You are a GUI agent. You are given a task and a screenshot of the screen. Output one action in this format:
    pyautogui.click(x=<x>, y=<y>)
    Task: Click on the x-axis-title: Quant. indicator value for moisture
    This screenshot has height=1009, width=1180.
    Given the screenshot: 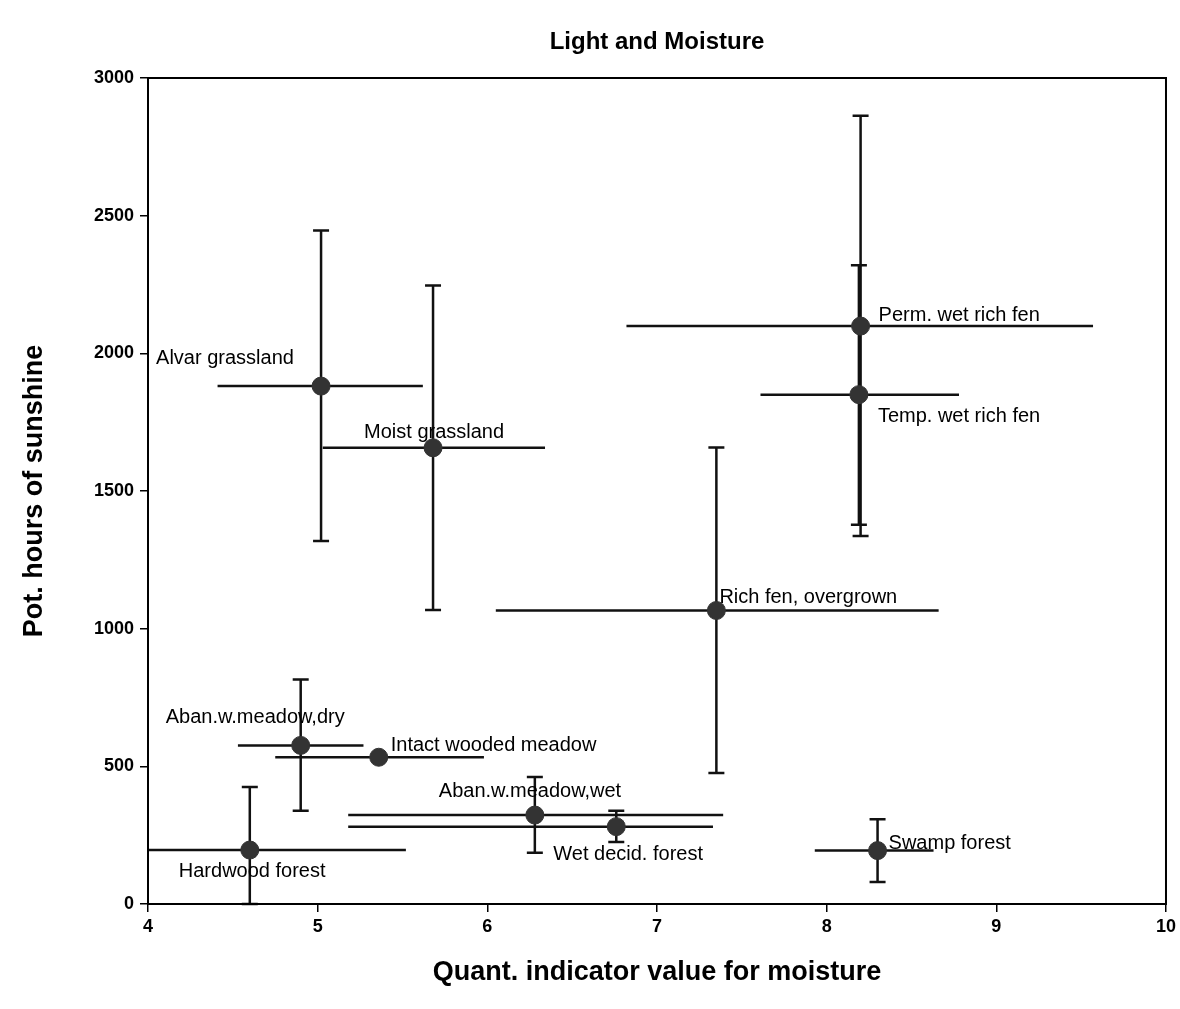 What is the action you would take?
    pyautogui.click(x=657, y=971)
    